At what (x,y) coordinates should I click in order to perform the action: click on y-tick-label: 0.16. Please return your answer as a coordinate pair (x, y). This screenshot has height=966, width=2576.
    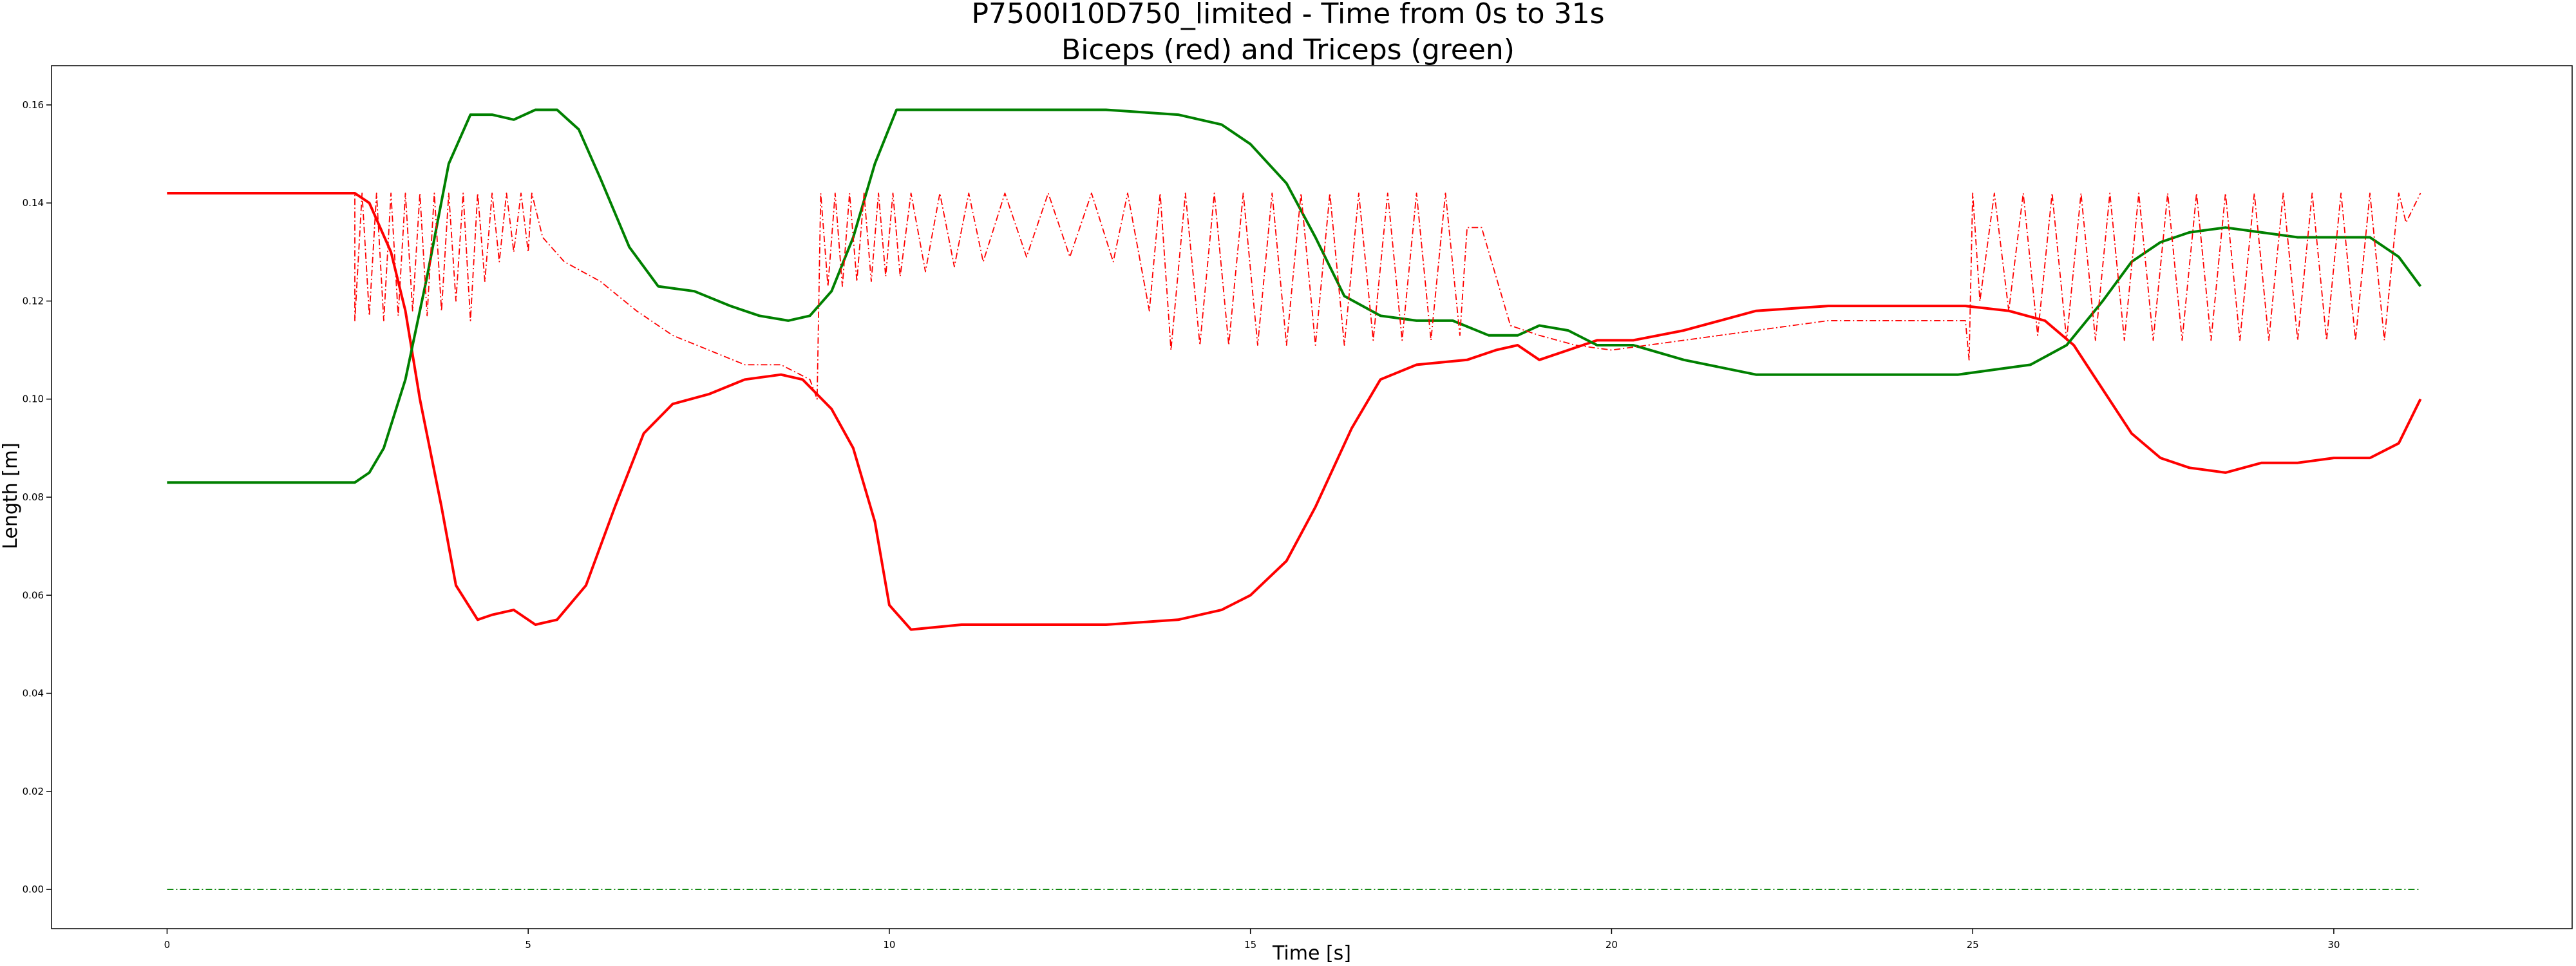
    Looking at the image, I should click on (34, 105).